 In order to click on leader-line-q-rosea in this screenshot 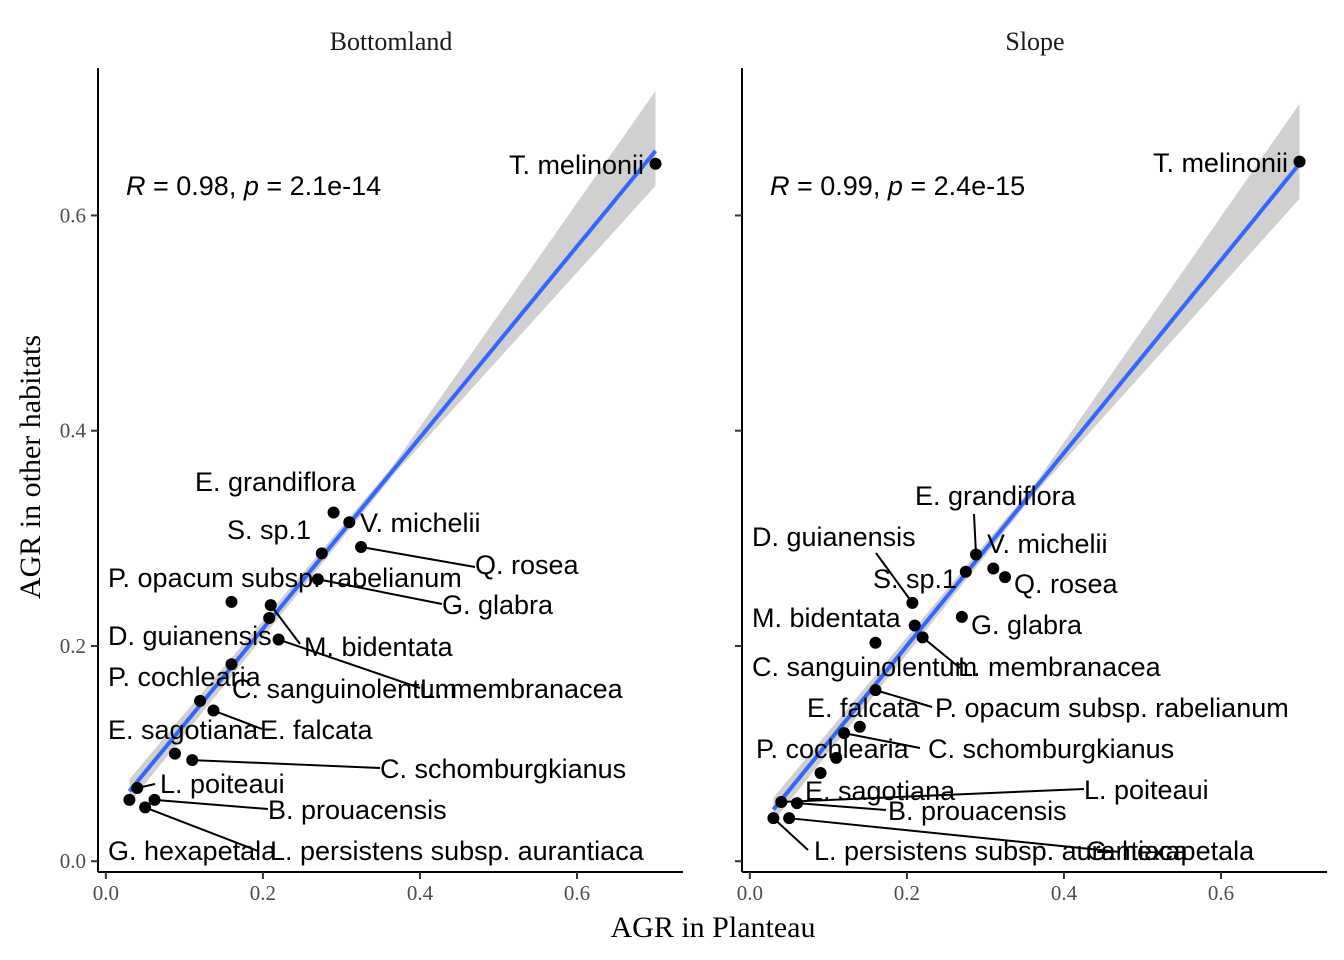, I will do `click(418, 556)`.